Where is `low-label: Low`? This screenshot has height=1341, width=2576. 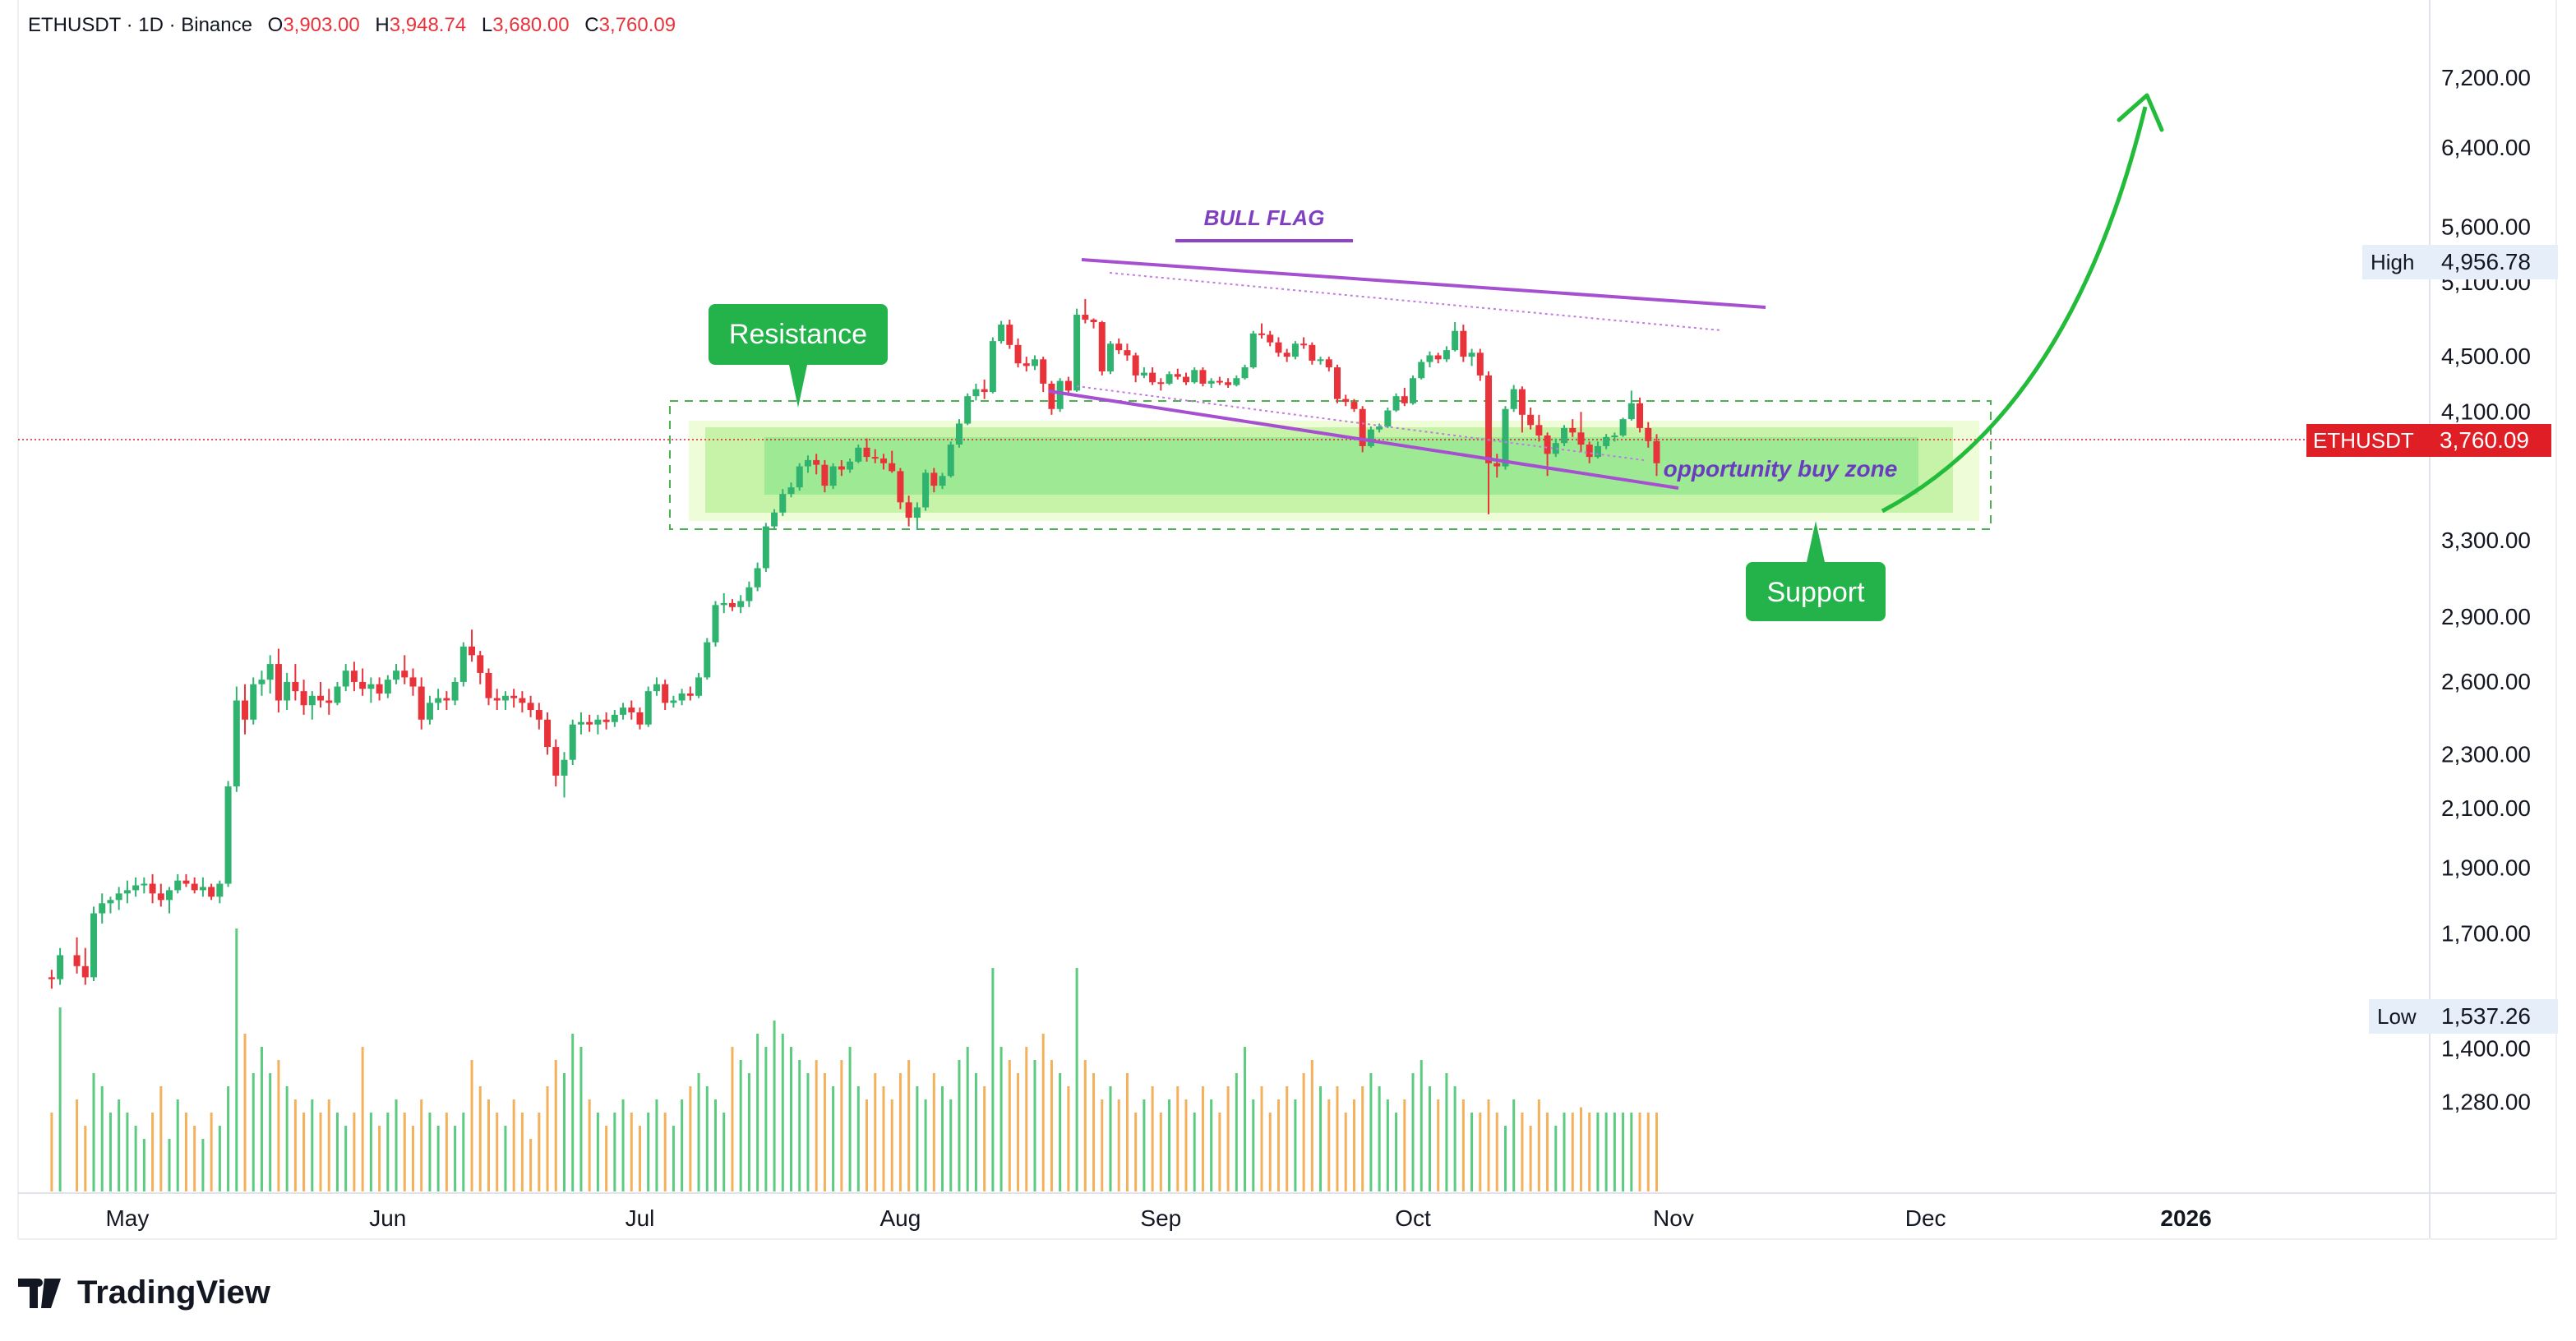 low-label: Low is located at coordinates (2397, 1016).